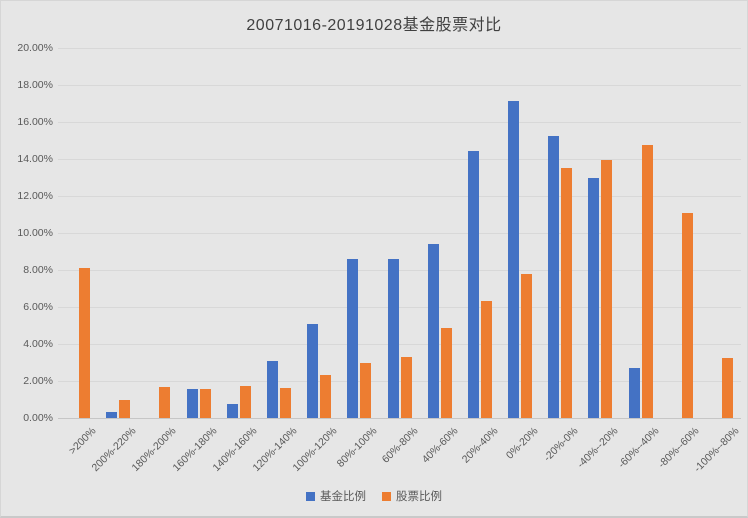 The image size is (748, 518). Describe the element at coordinates (38, 270) in the screenshot. I see `y-tick-label: 8.00%` at that location.